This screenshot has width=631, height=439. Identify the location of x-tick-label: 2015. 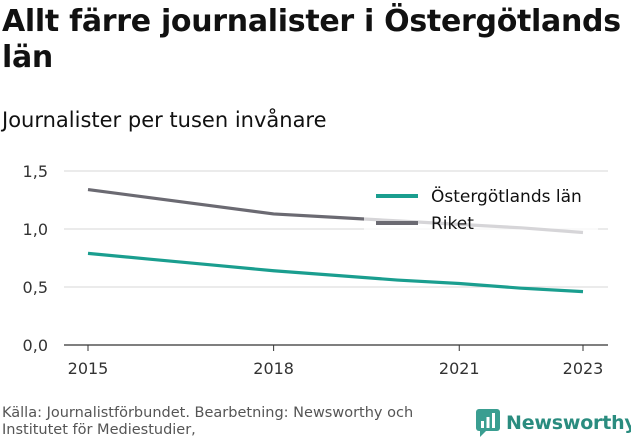
(88, 368).